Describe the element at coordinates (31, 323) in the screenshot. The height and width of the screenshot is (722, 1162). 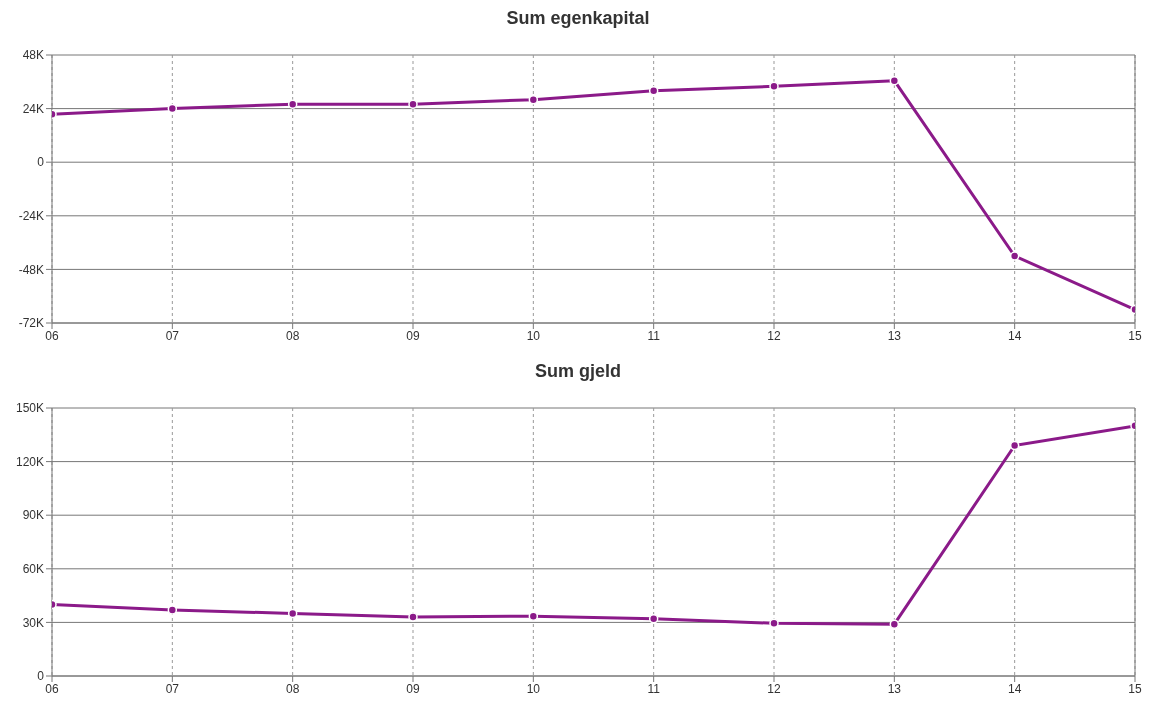
I see `y-tick-label: -72K` at that location.